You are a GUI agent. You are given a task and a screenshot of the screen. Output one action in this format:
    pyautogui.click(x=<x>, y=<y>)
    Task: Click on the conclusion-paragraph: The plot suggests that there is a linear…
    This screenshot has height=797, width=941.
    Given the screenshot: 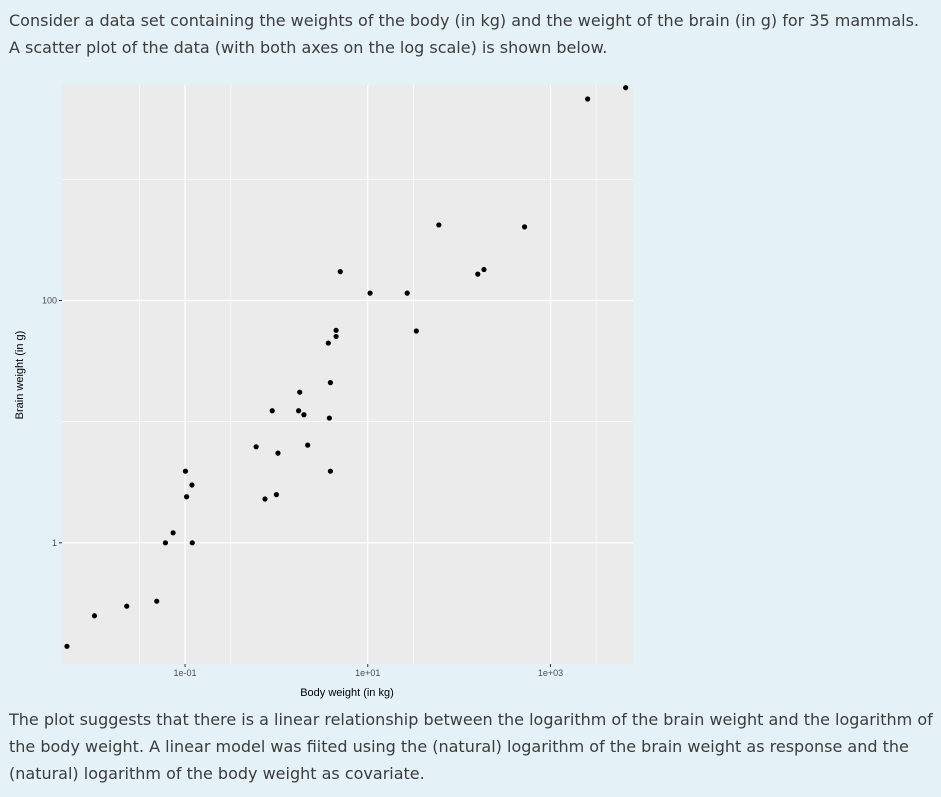 What is the action you would take?
    pyautogui.click(x=471, y=746)
    